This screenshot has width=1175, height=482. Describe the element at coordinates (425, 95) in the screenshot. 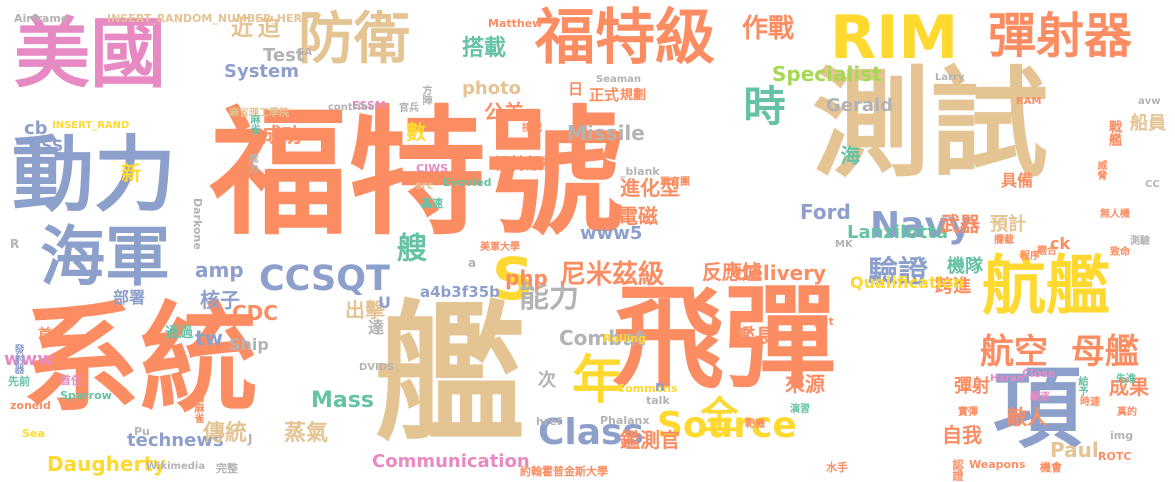

I see `word: 方陣` at that location.